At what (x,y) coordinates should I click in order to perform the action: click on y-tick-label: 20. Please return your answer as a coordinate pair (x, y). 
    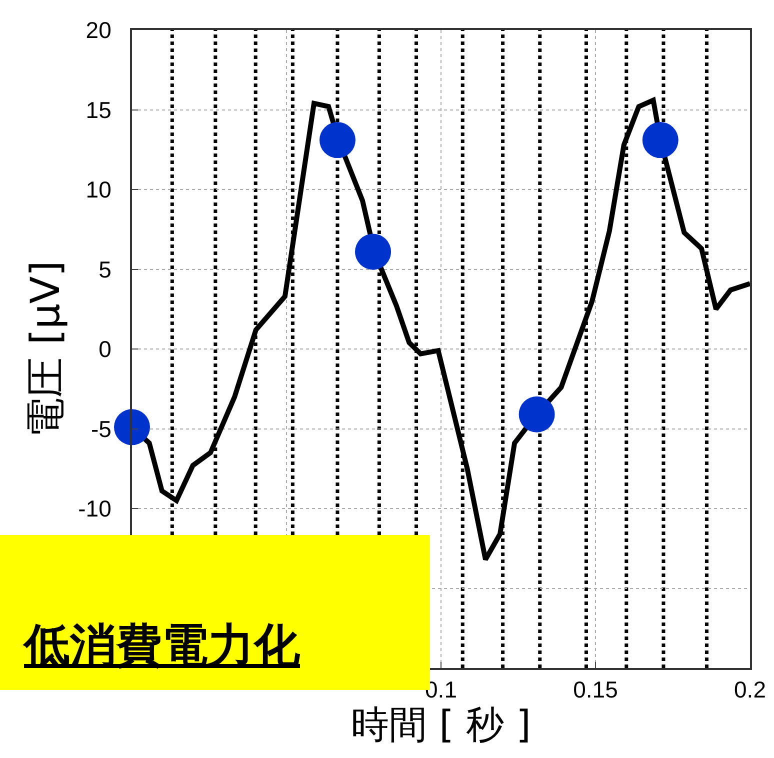
    Looking at the image, I should click on (99, 30).